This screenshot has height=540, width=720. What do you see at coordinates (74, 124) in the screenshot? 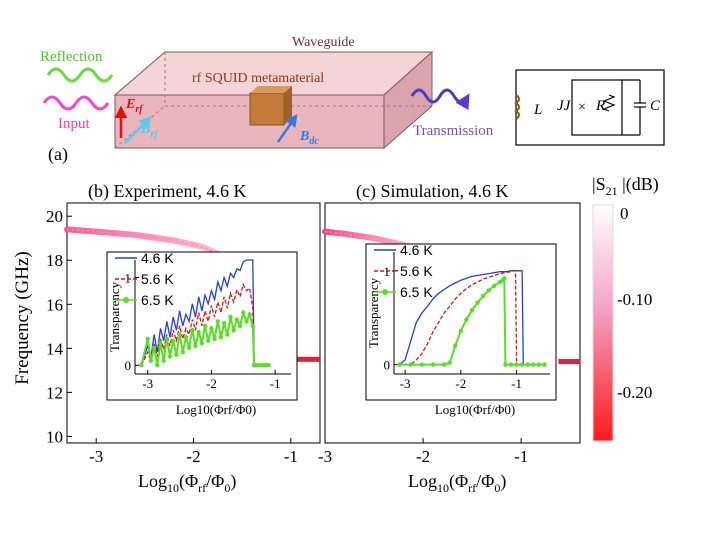
I see `input-label: Input` at bounding box center [74, 124].